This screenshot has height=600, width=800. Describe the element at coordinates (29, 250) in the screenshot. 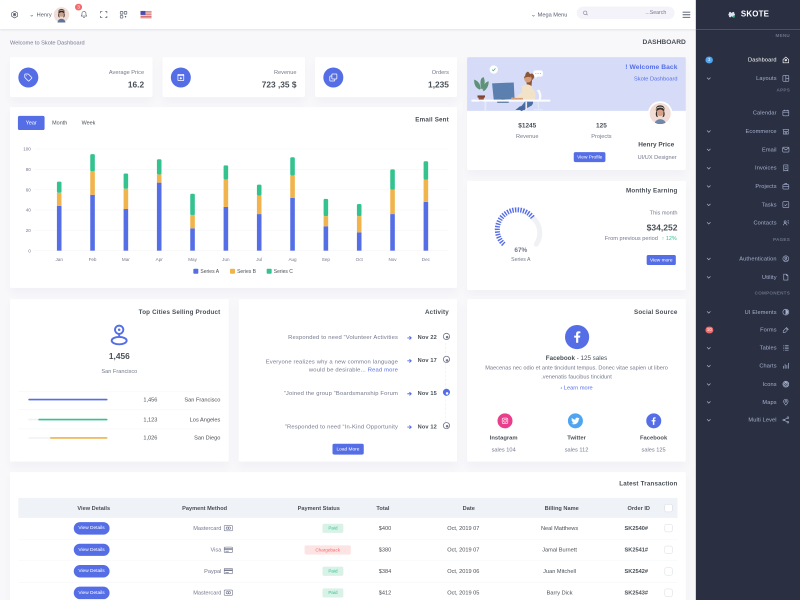

I see `svg-text: 0` at that location.